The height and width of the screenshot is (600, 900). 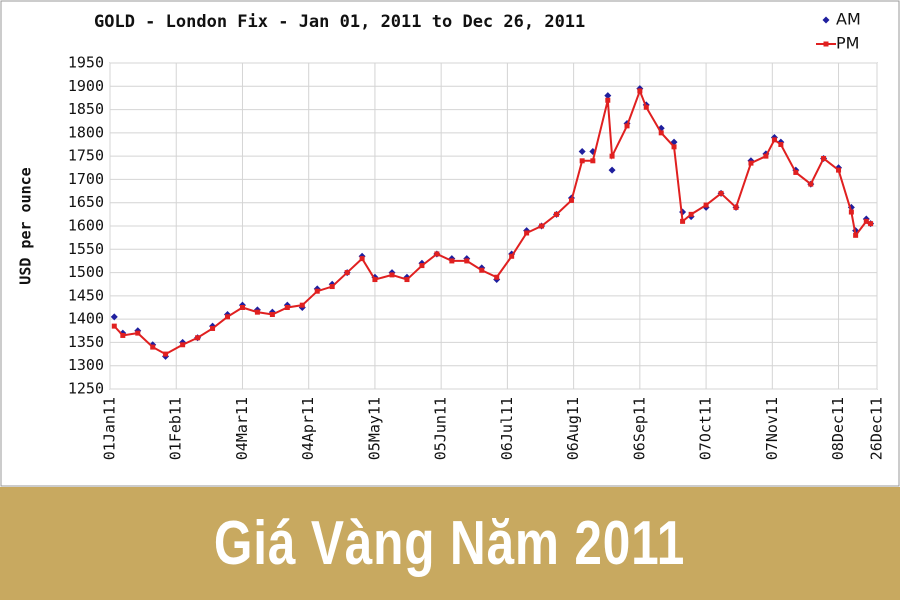 I want to click on x-tick-label: 05Jun11, so click(x=441, y=428).